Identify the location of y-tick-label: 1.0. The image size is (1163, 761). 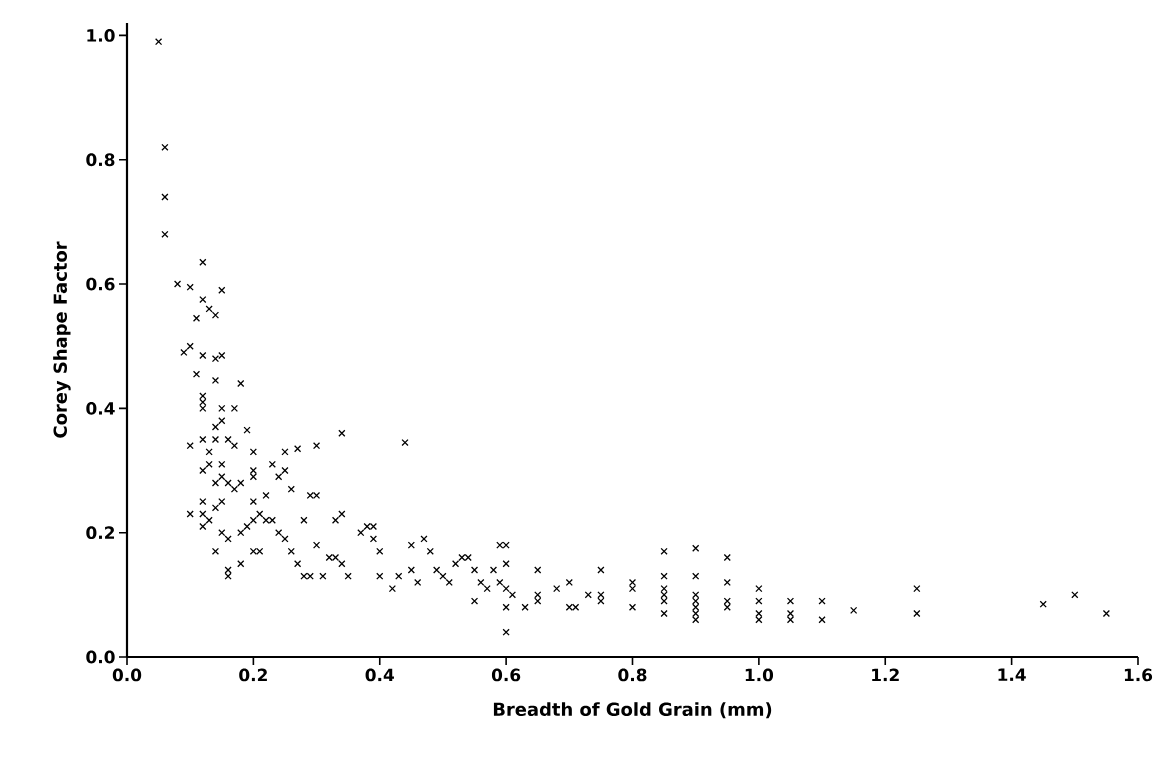
(101, 35).